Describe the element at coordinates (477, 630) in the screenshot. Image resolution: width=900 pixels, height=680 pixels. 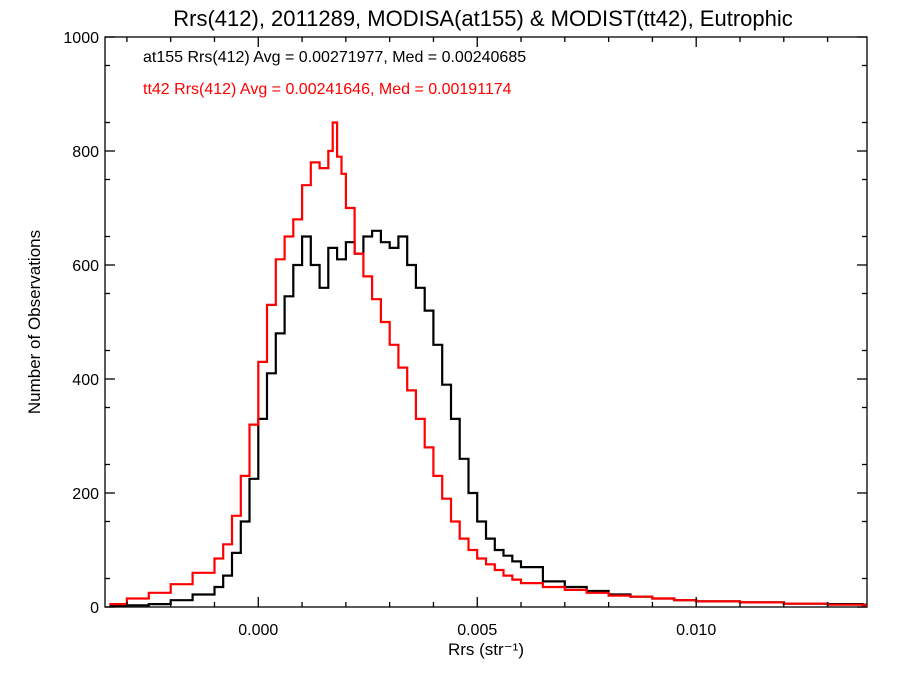
I see `x-tick-label: 0.005` at that location.